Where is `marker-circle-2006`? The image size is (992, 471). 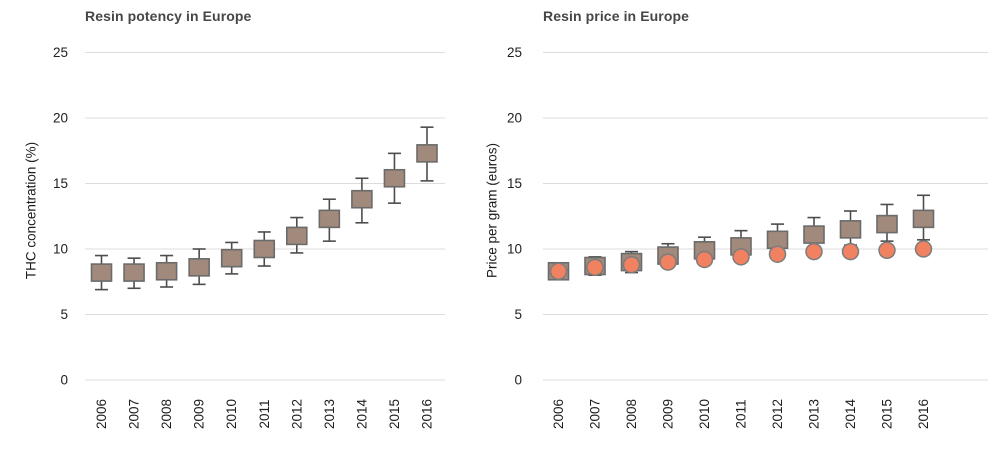
marker-circle-2006 is located at coordinates (558, 271).